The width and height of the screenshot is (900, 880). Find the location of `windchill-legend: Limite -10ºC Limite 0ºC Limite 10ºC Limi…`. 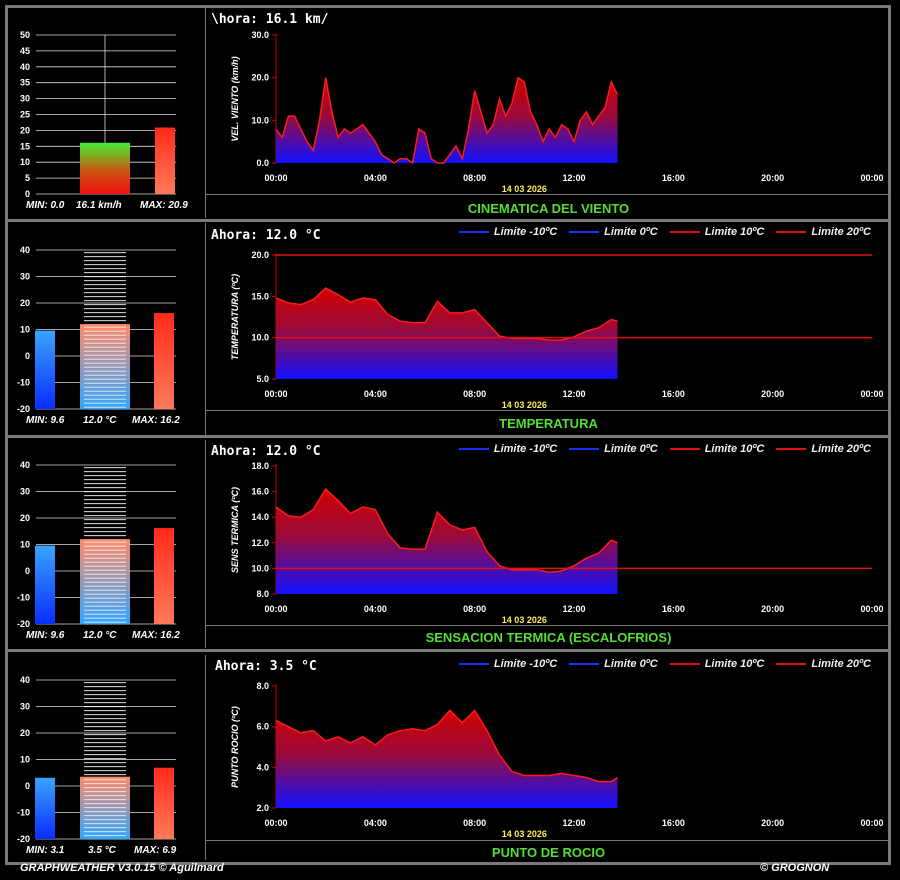

windchill-legend: Limite -10ºC Limite 0ºC Limite 10ºC Limi… is located at coordinates (664, 449).